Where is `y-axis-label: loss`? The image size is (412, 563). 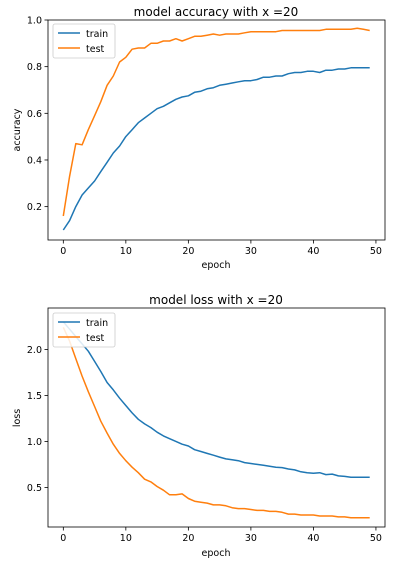
y-axis-label: loss is located at coordinates (17, 418).